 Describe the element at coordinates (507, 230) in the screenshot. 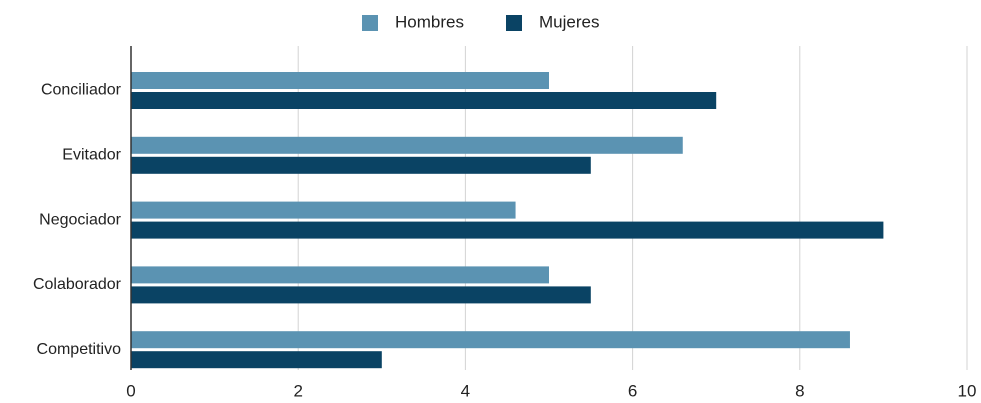

I see `bar-negociador-mujeres` at that location.